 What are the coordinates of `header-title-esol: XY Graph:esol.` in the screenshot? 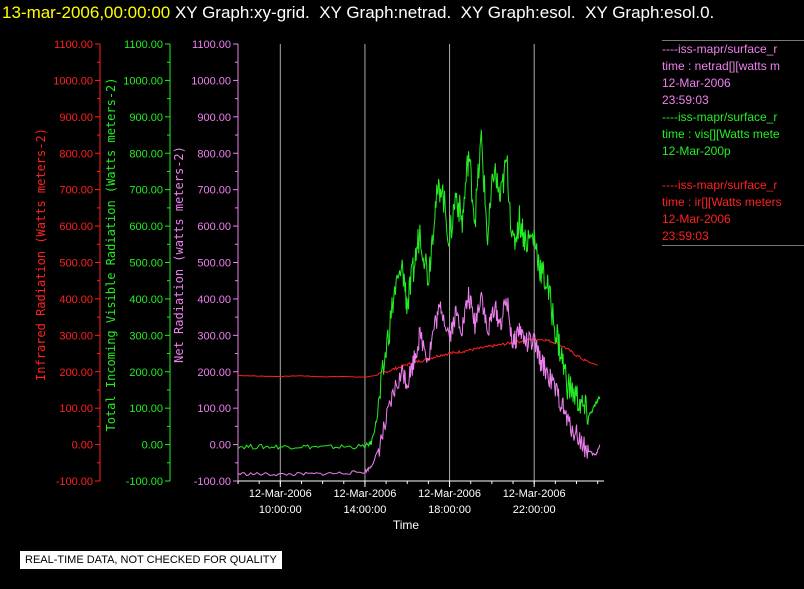 It's located at (518, 12).